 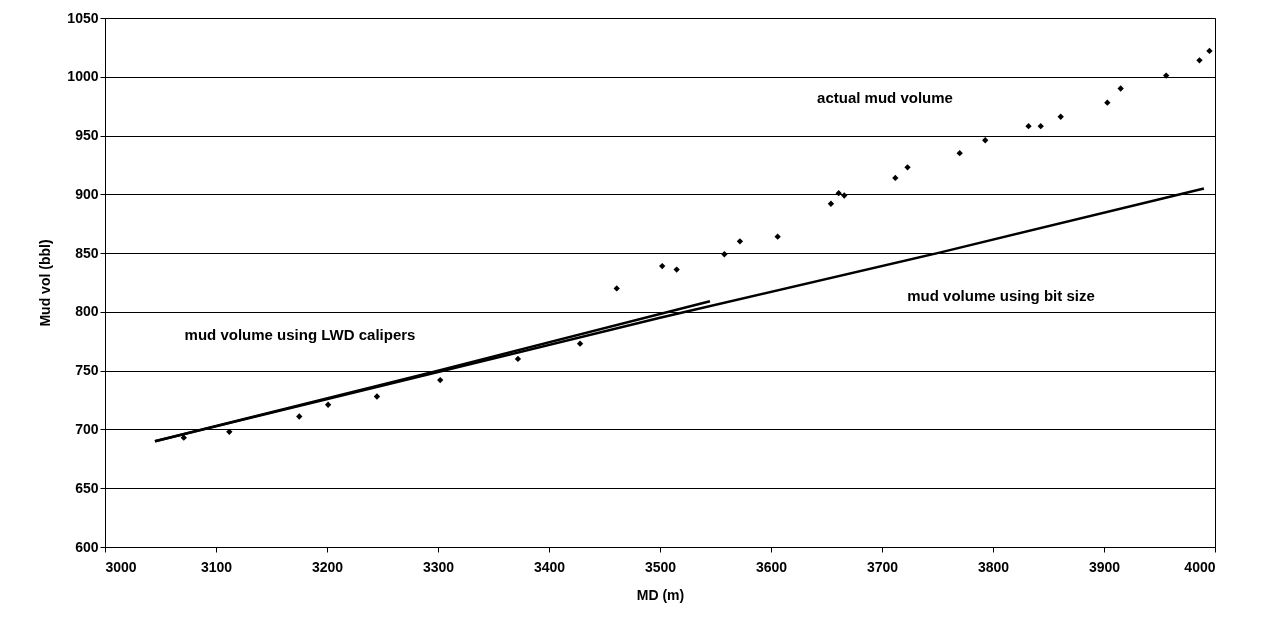 I want to click on x-tick-label: 3200, so click(x=327, y=566).